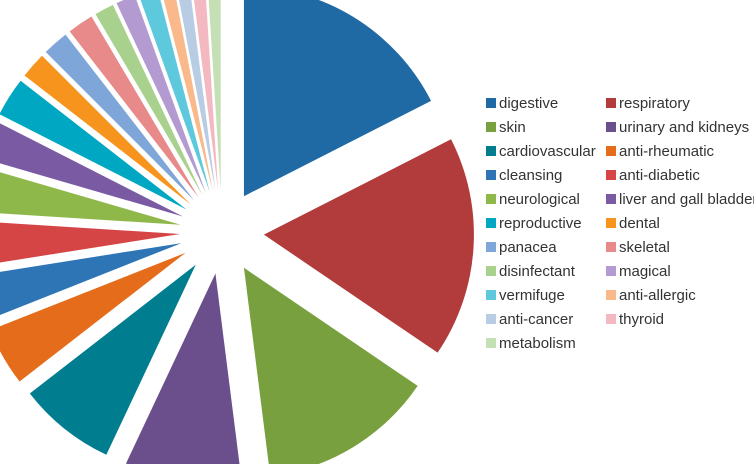 This screenshot has width=754, height=464. I want to click on pie-slice-neurological, so click(90, 198).